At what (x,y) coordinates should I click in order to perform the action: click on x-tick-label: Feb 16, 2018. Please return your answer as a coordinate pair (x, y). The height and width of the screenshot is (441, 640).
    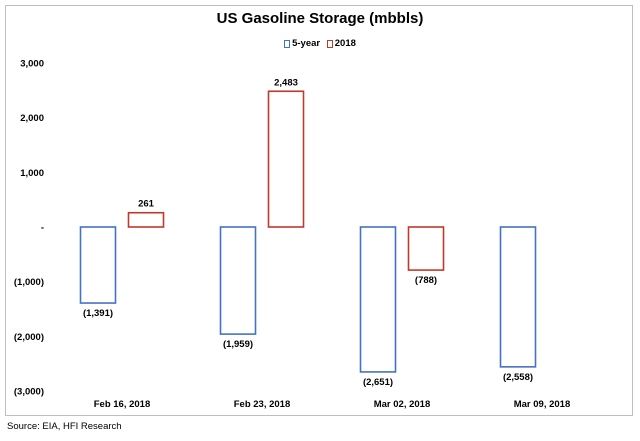
    Looking at the image, I should click on (122, 404).